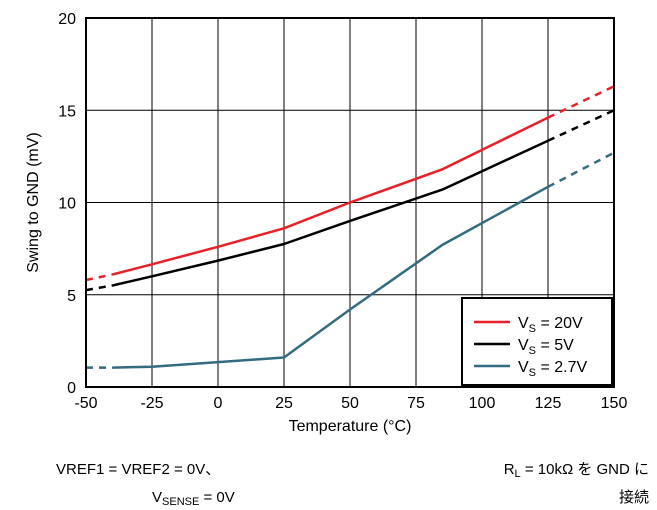  Describe the element at coordinates (151, 403) in the screenshot. I see `x-tick-label: -25` at that location.